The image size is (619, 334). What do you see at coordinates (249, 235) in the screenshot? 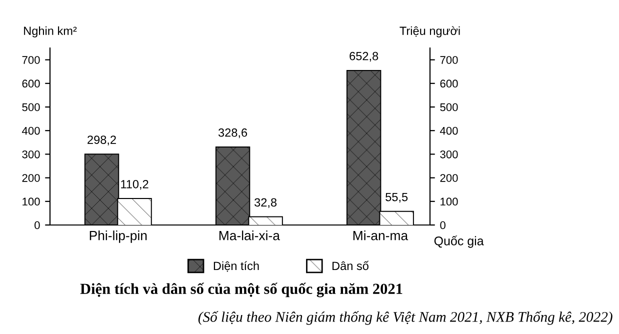
I see `x-tick-label: Ma-lai-xi-a` at bounding box center [249, 235].